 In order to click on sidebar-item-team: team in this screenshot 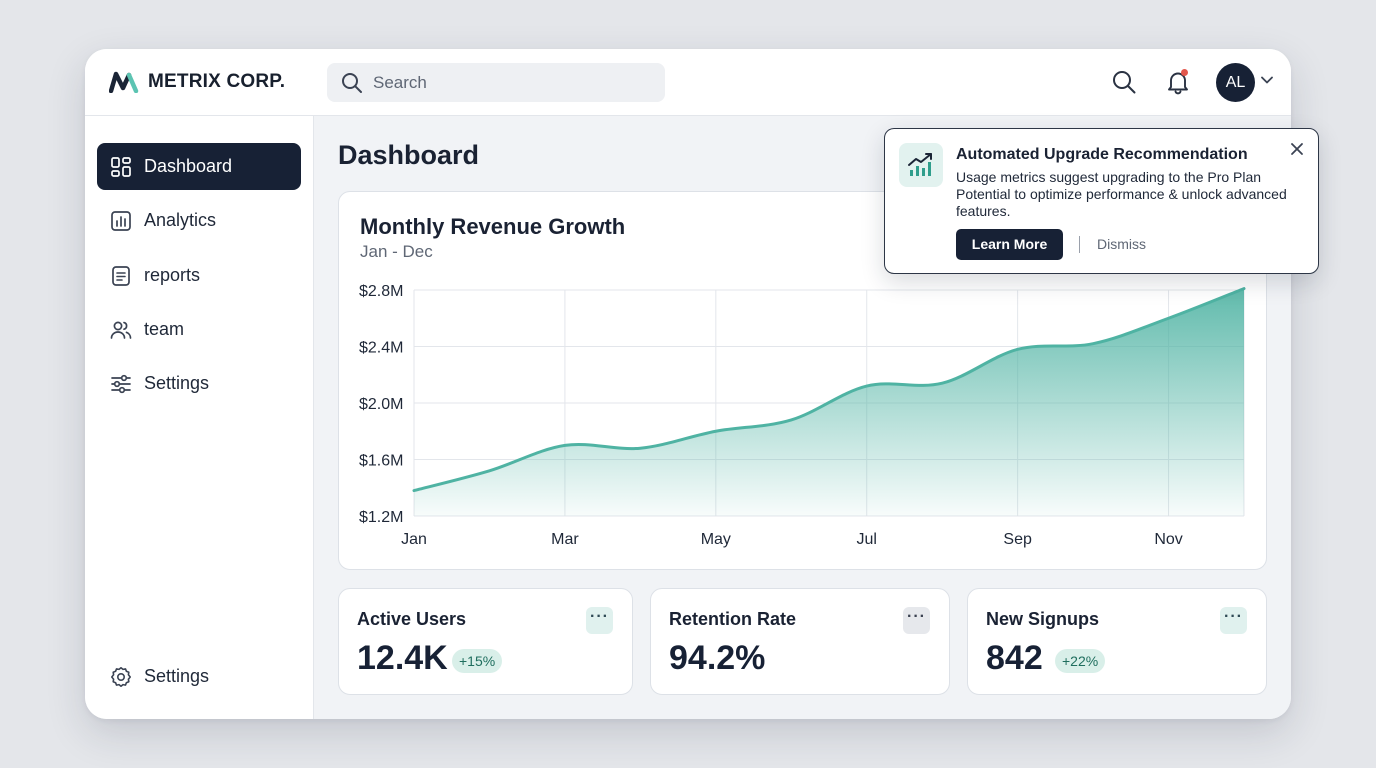, I will do `click(199, 329)`.